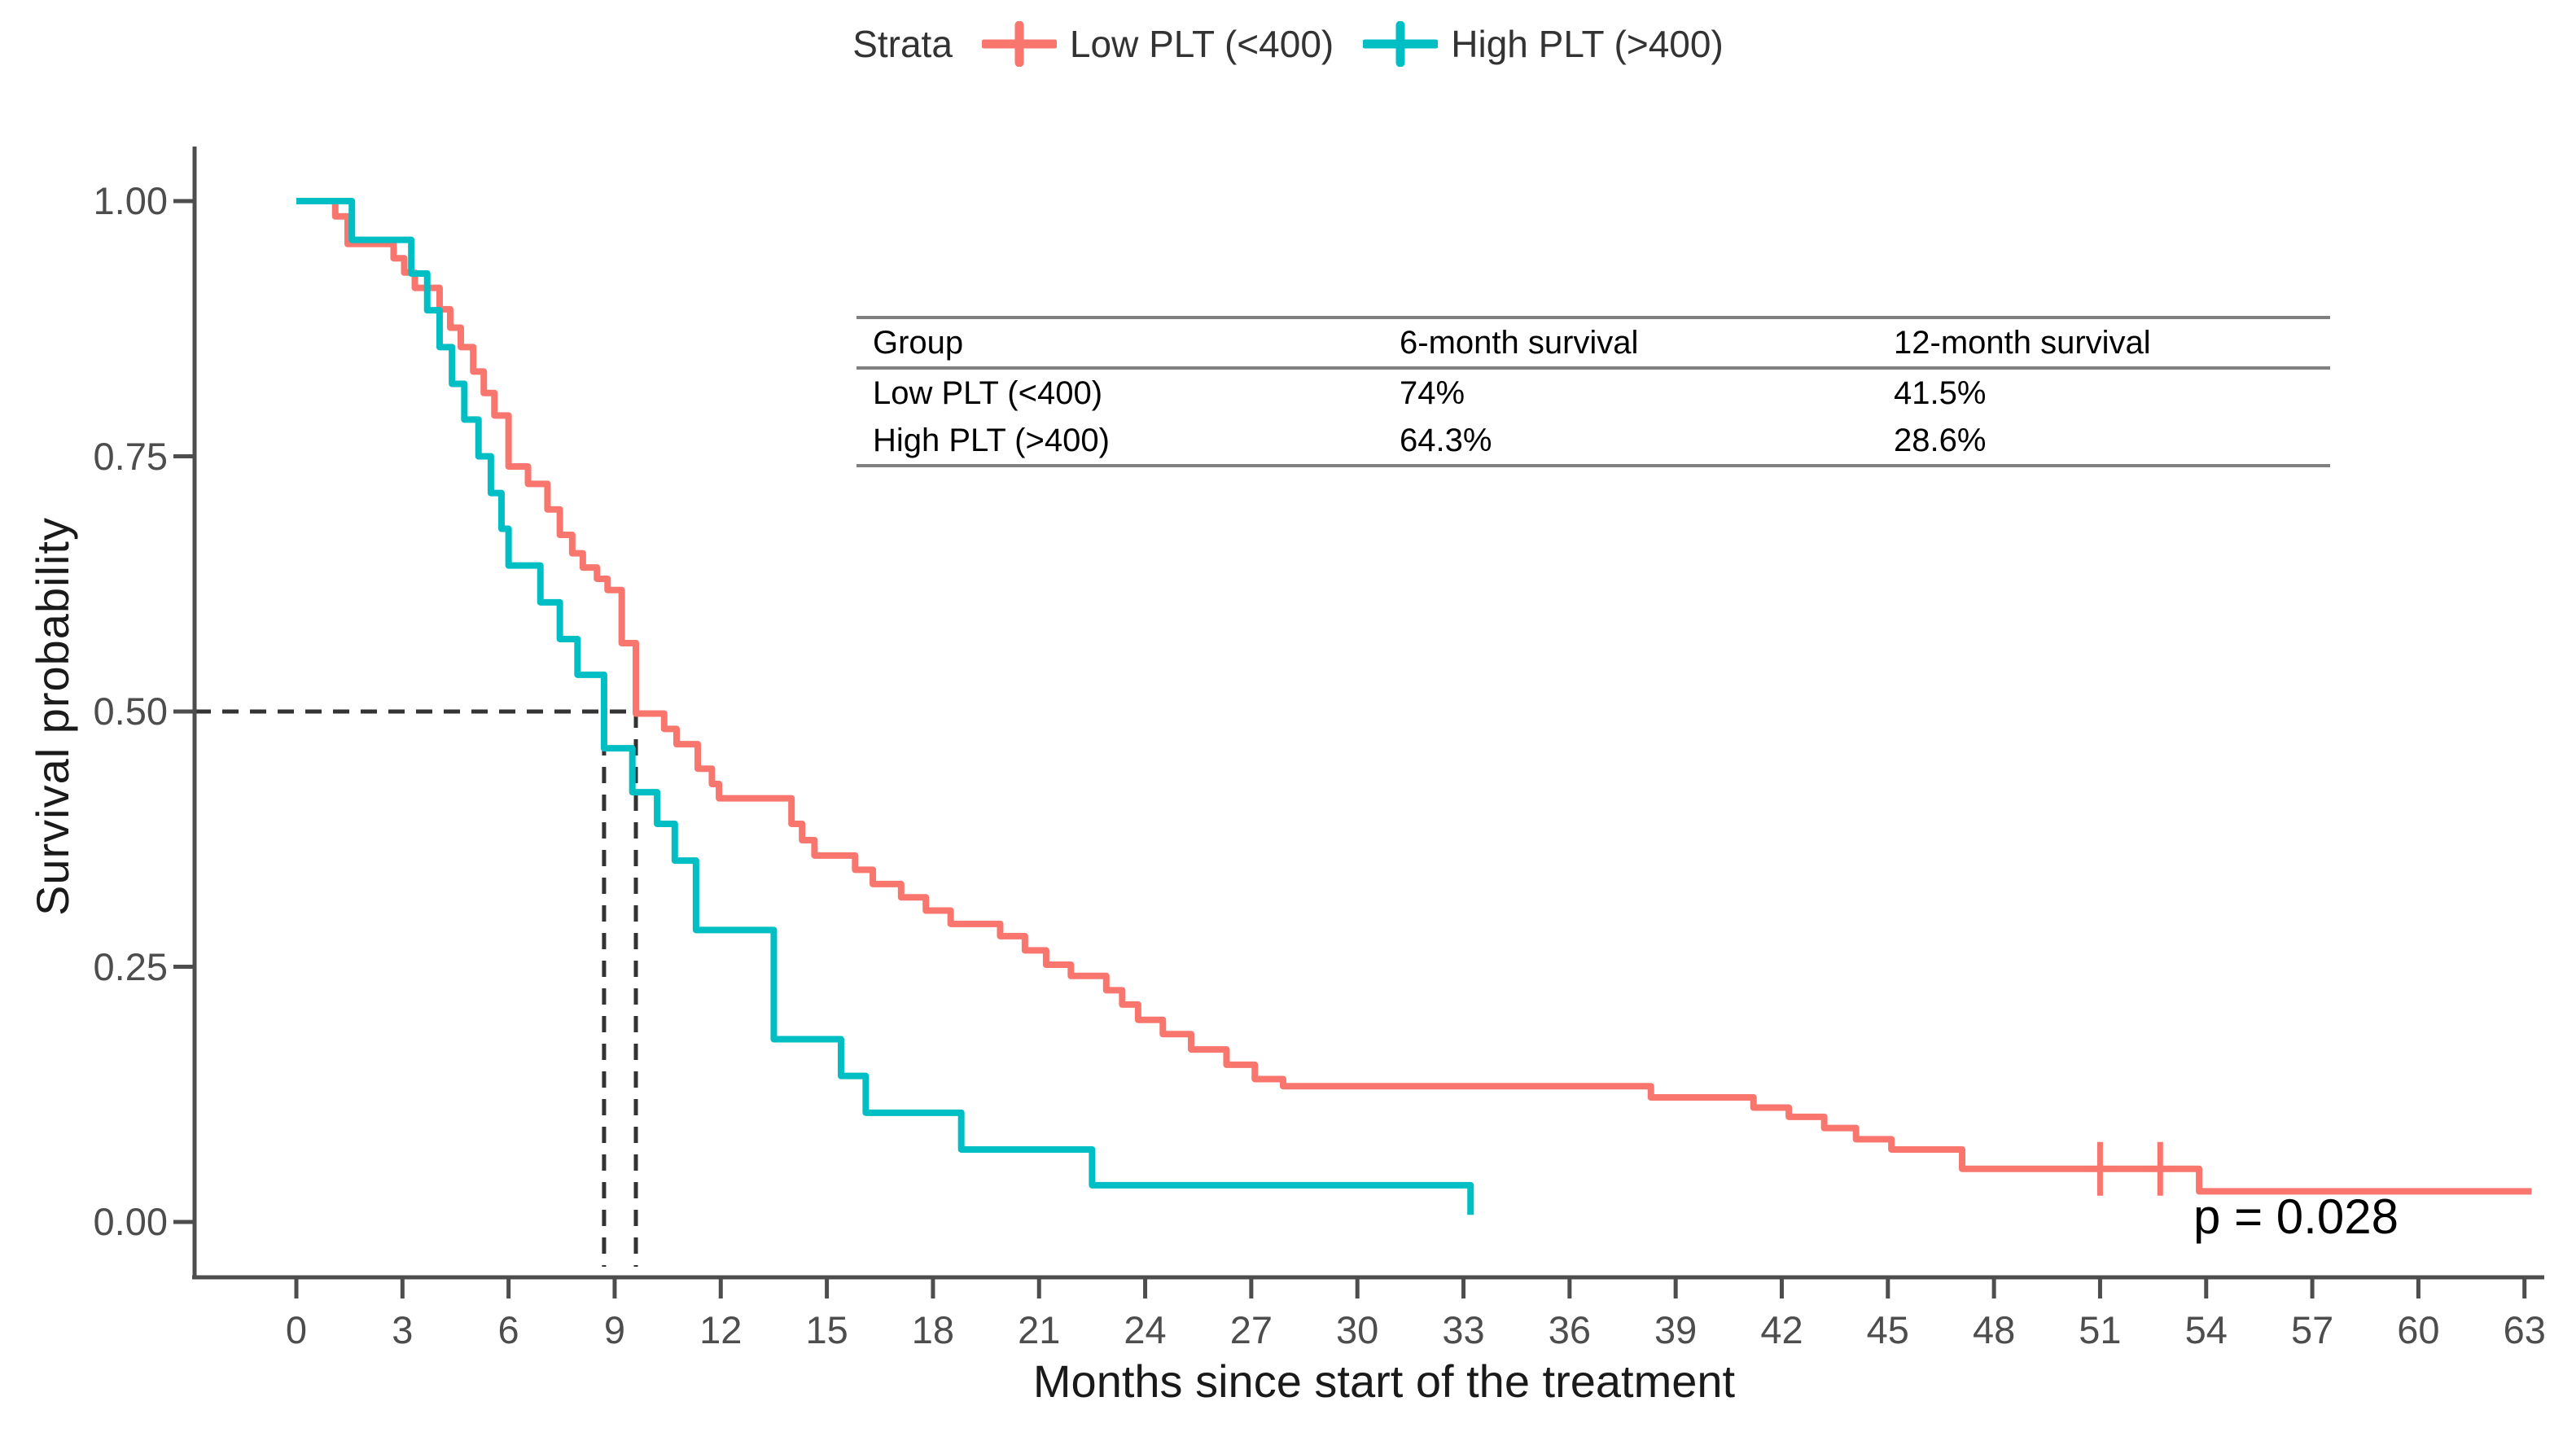 The height and width of the screenshot is (1432, 2576). Describe the element at coordinates (933, 1329) in the screenshot. I see `x-tick-label: 18` at that location.